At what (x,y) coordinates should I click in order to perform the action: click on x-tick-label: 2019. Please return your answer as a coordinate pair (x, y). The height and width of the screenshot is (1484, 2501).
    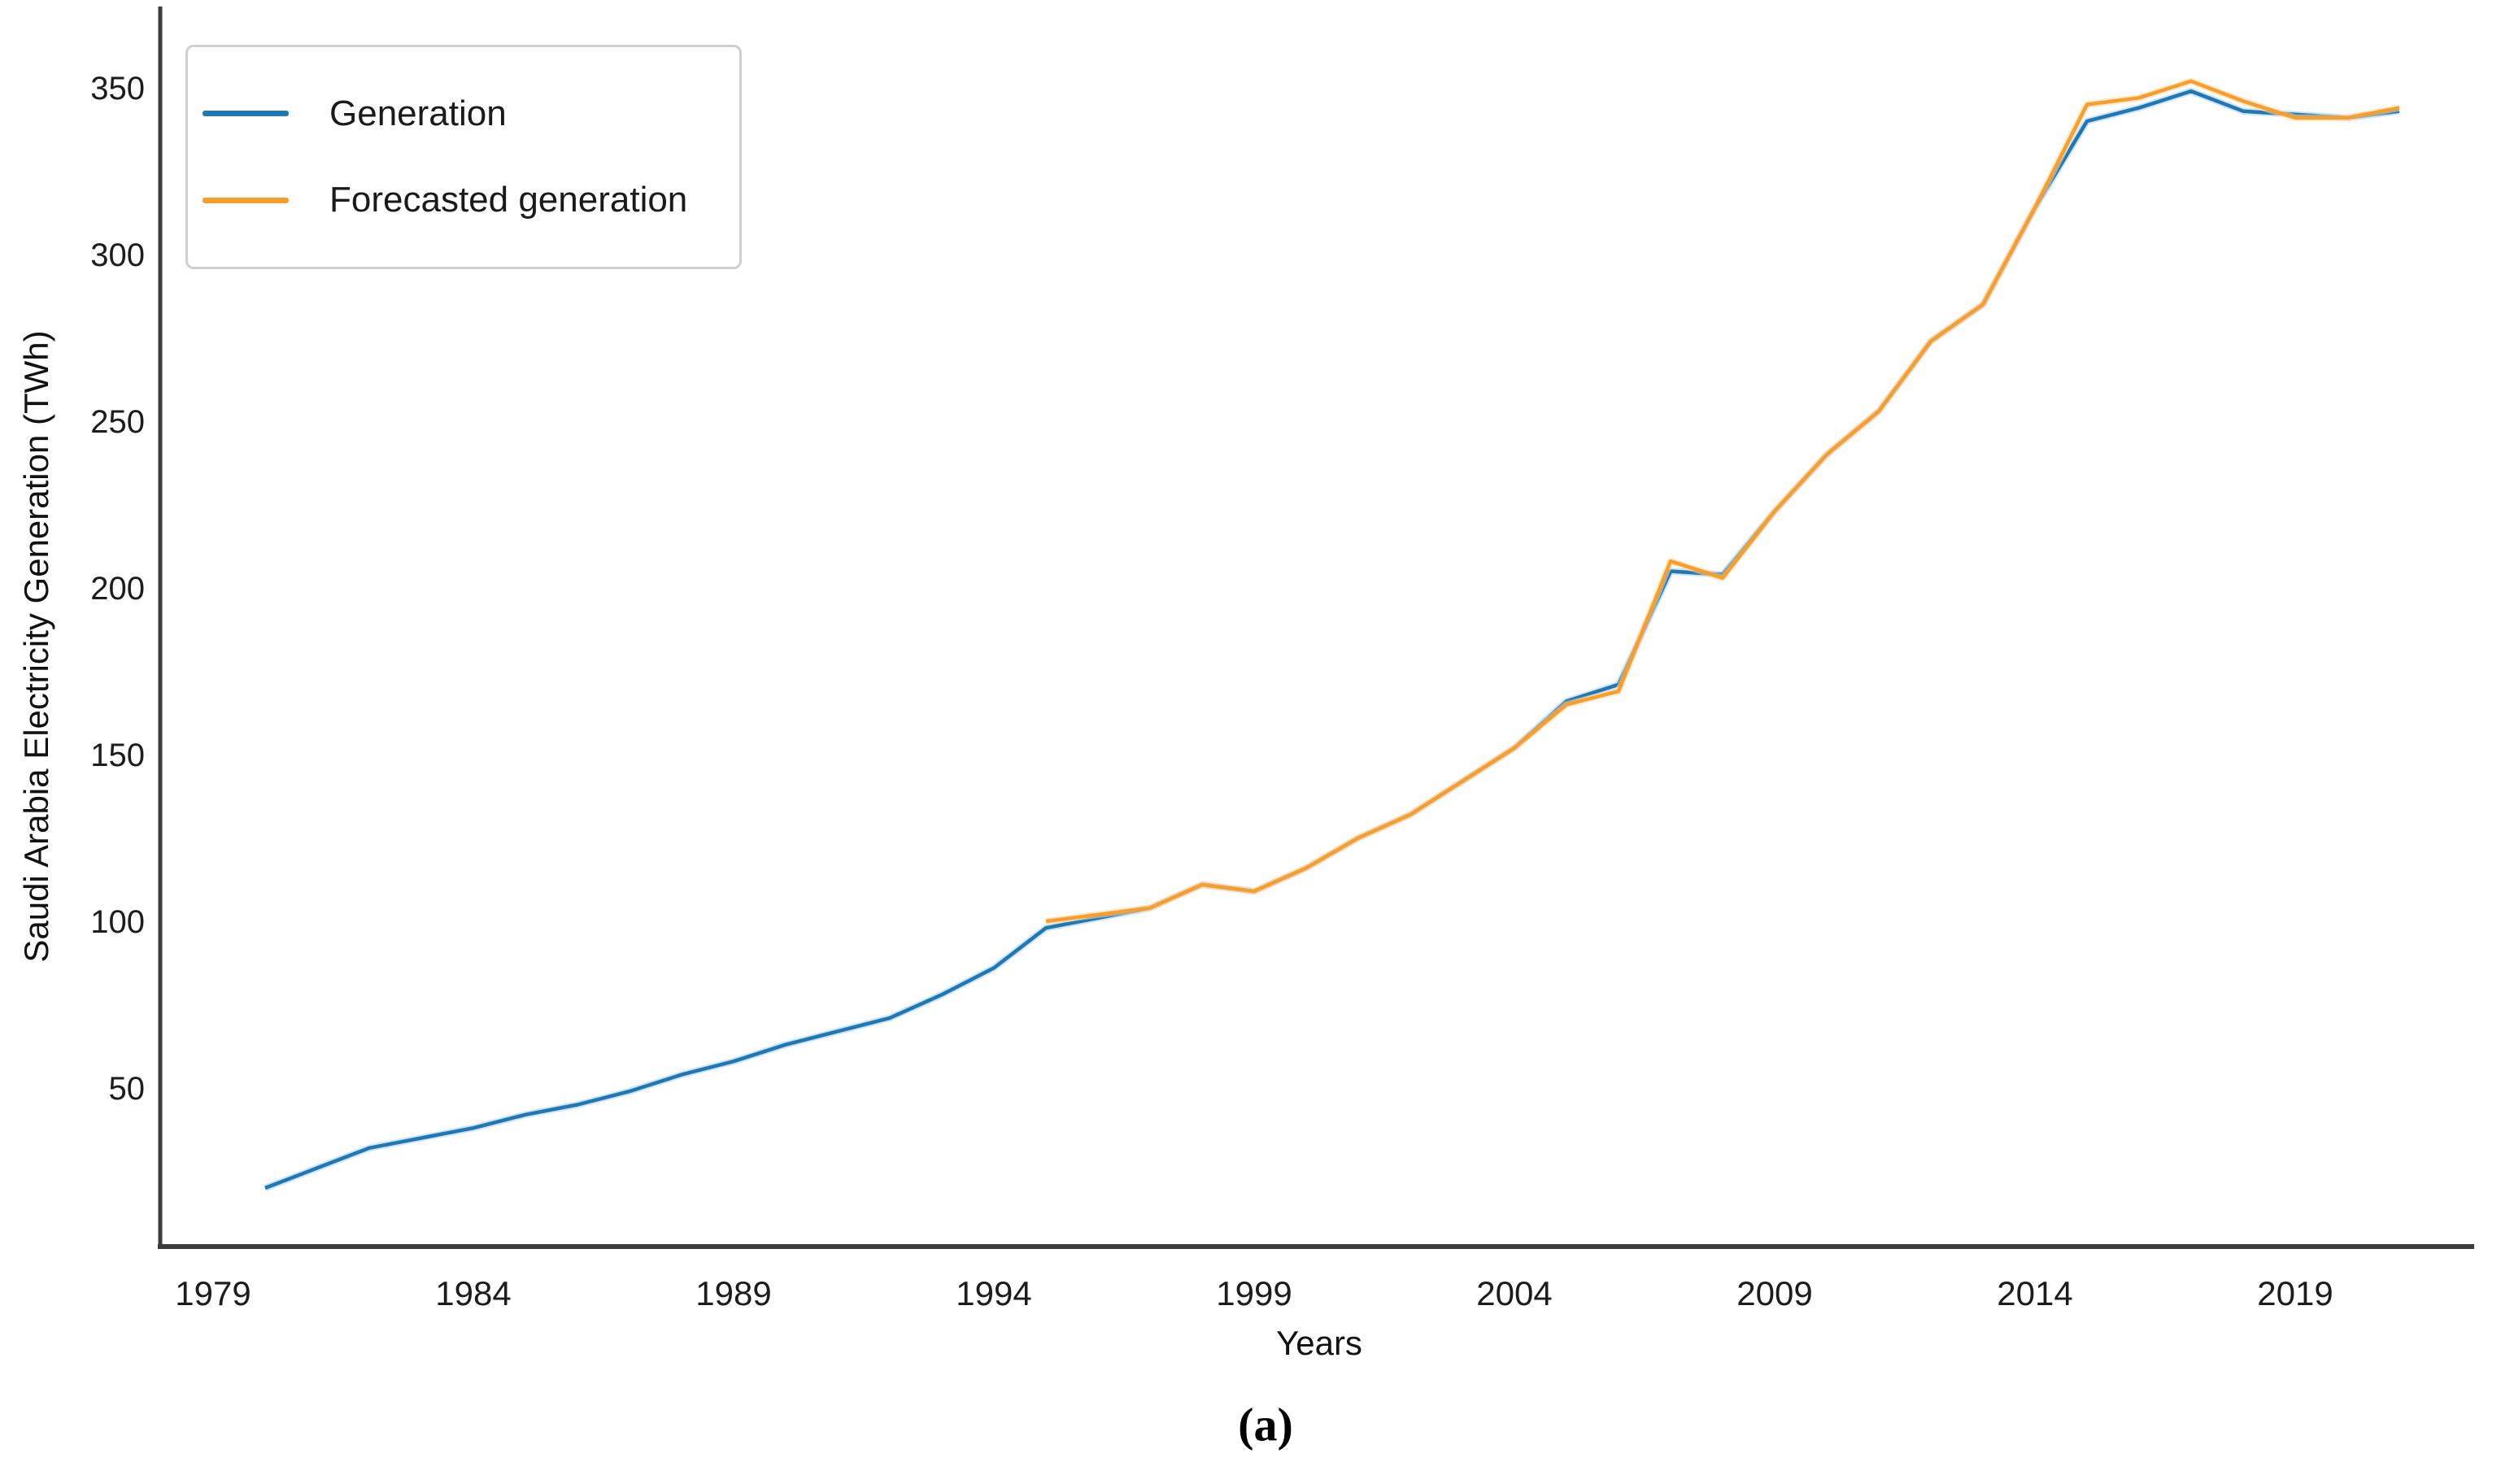
    Looking at the image, I should click on (2295, 1293).